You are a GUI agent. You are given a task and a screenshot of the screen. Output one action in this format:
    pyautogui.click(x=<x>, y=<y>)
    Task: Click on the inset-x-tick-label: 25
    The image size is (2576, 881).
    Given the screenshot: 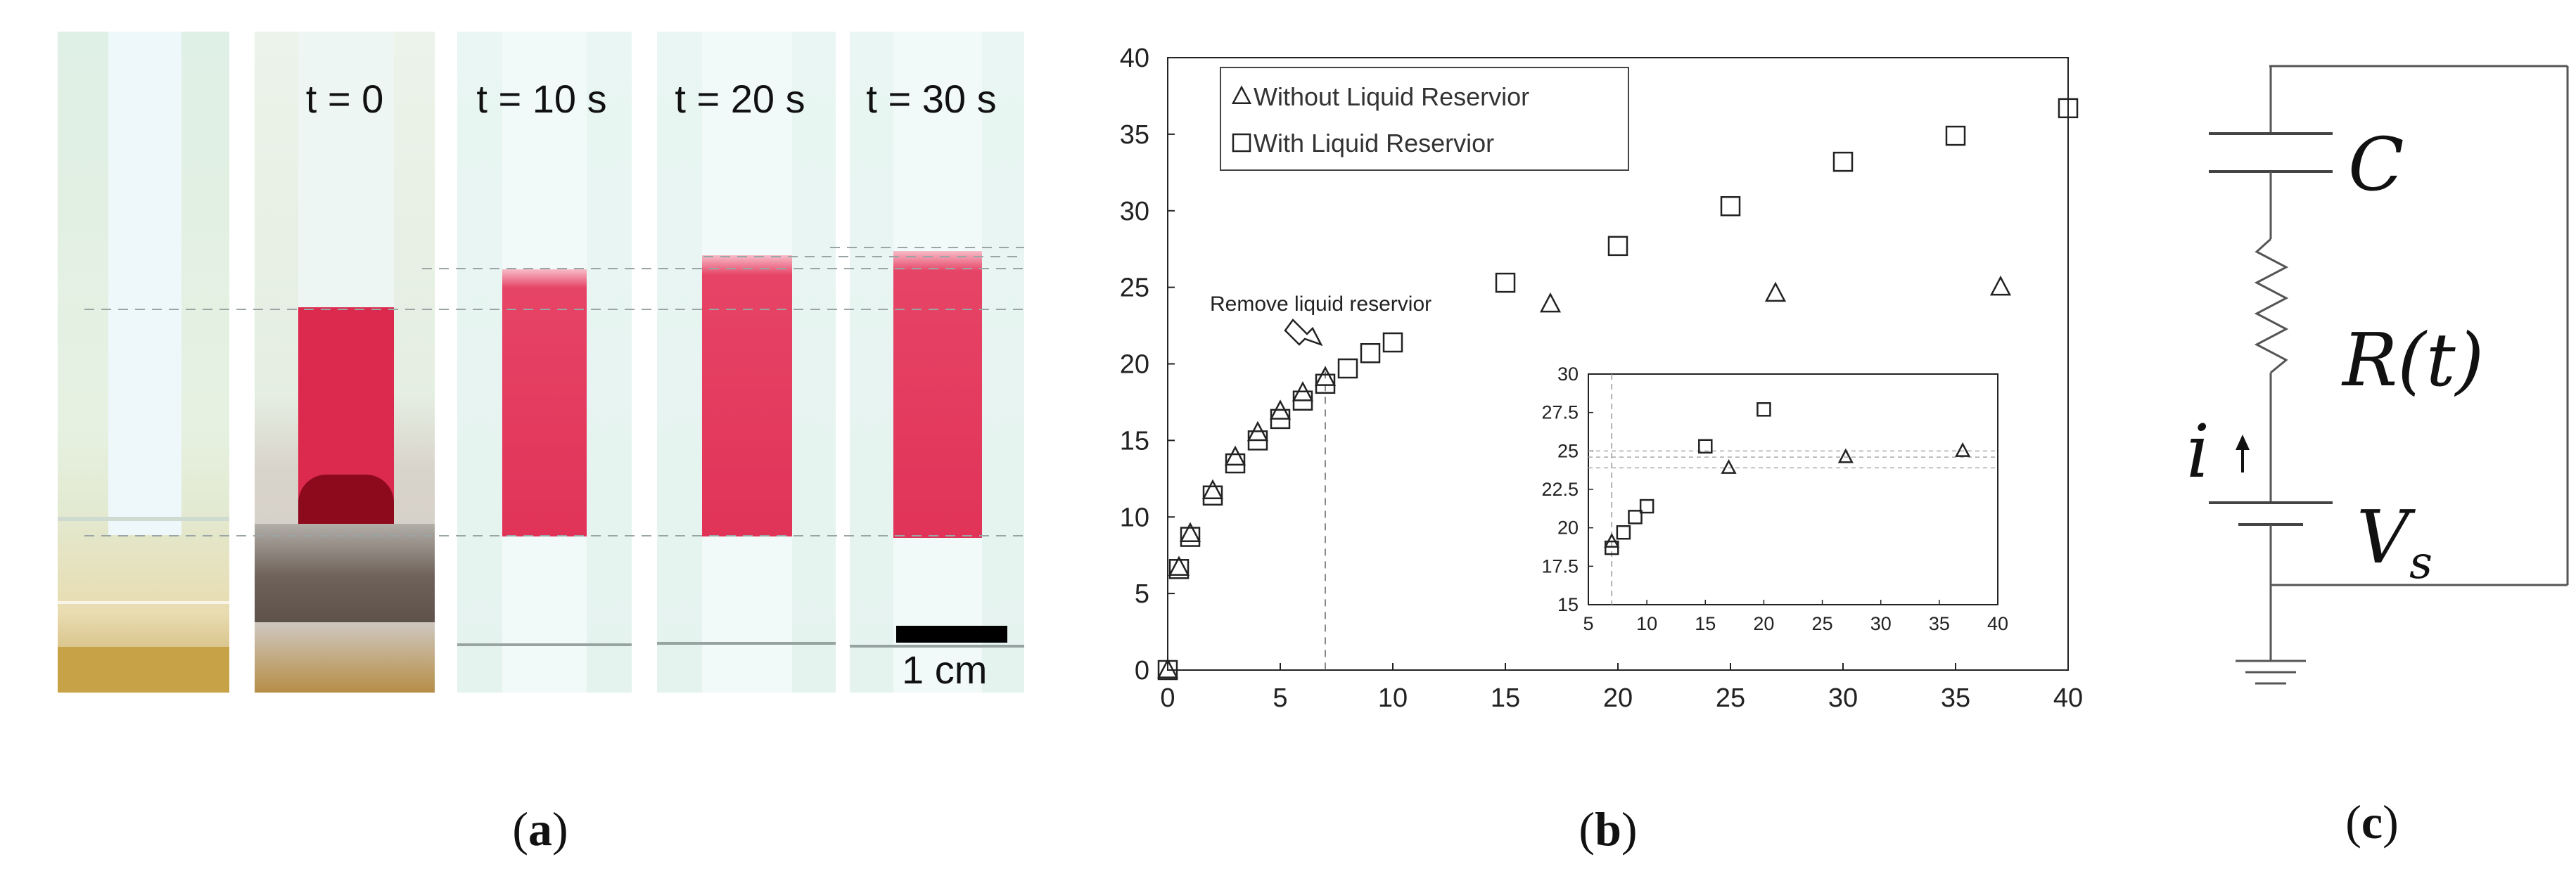 What is the action you would take?
    pyautogui.click(x=1822, y=624)
    